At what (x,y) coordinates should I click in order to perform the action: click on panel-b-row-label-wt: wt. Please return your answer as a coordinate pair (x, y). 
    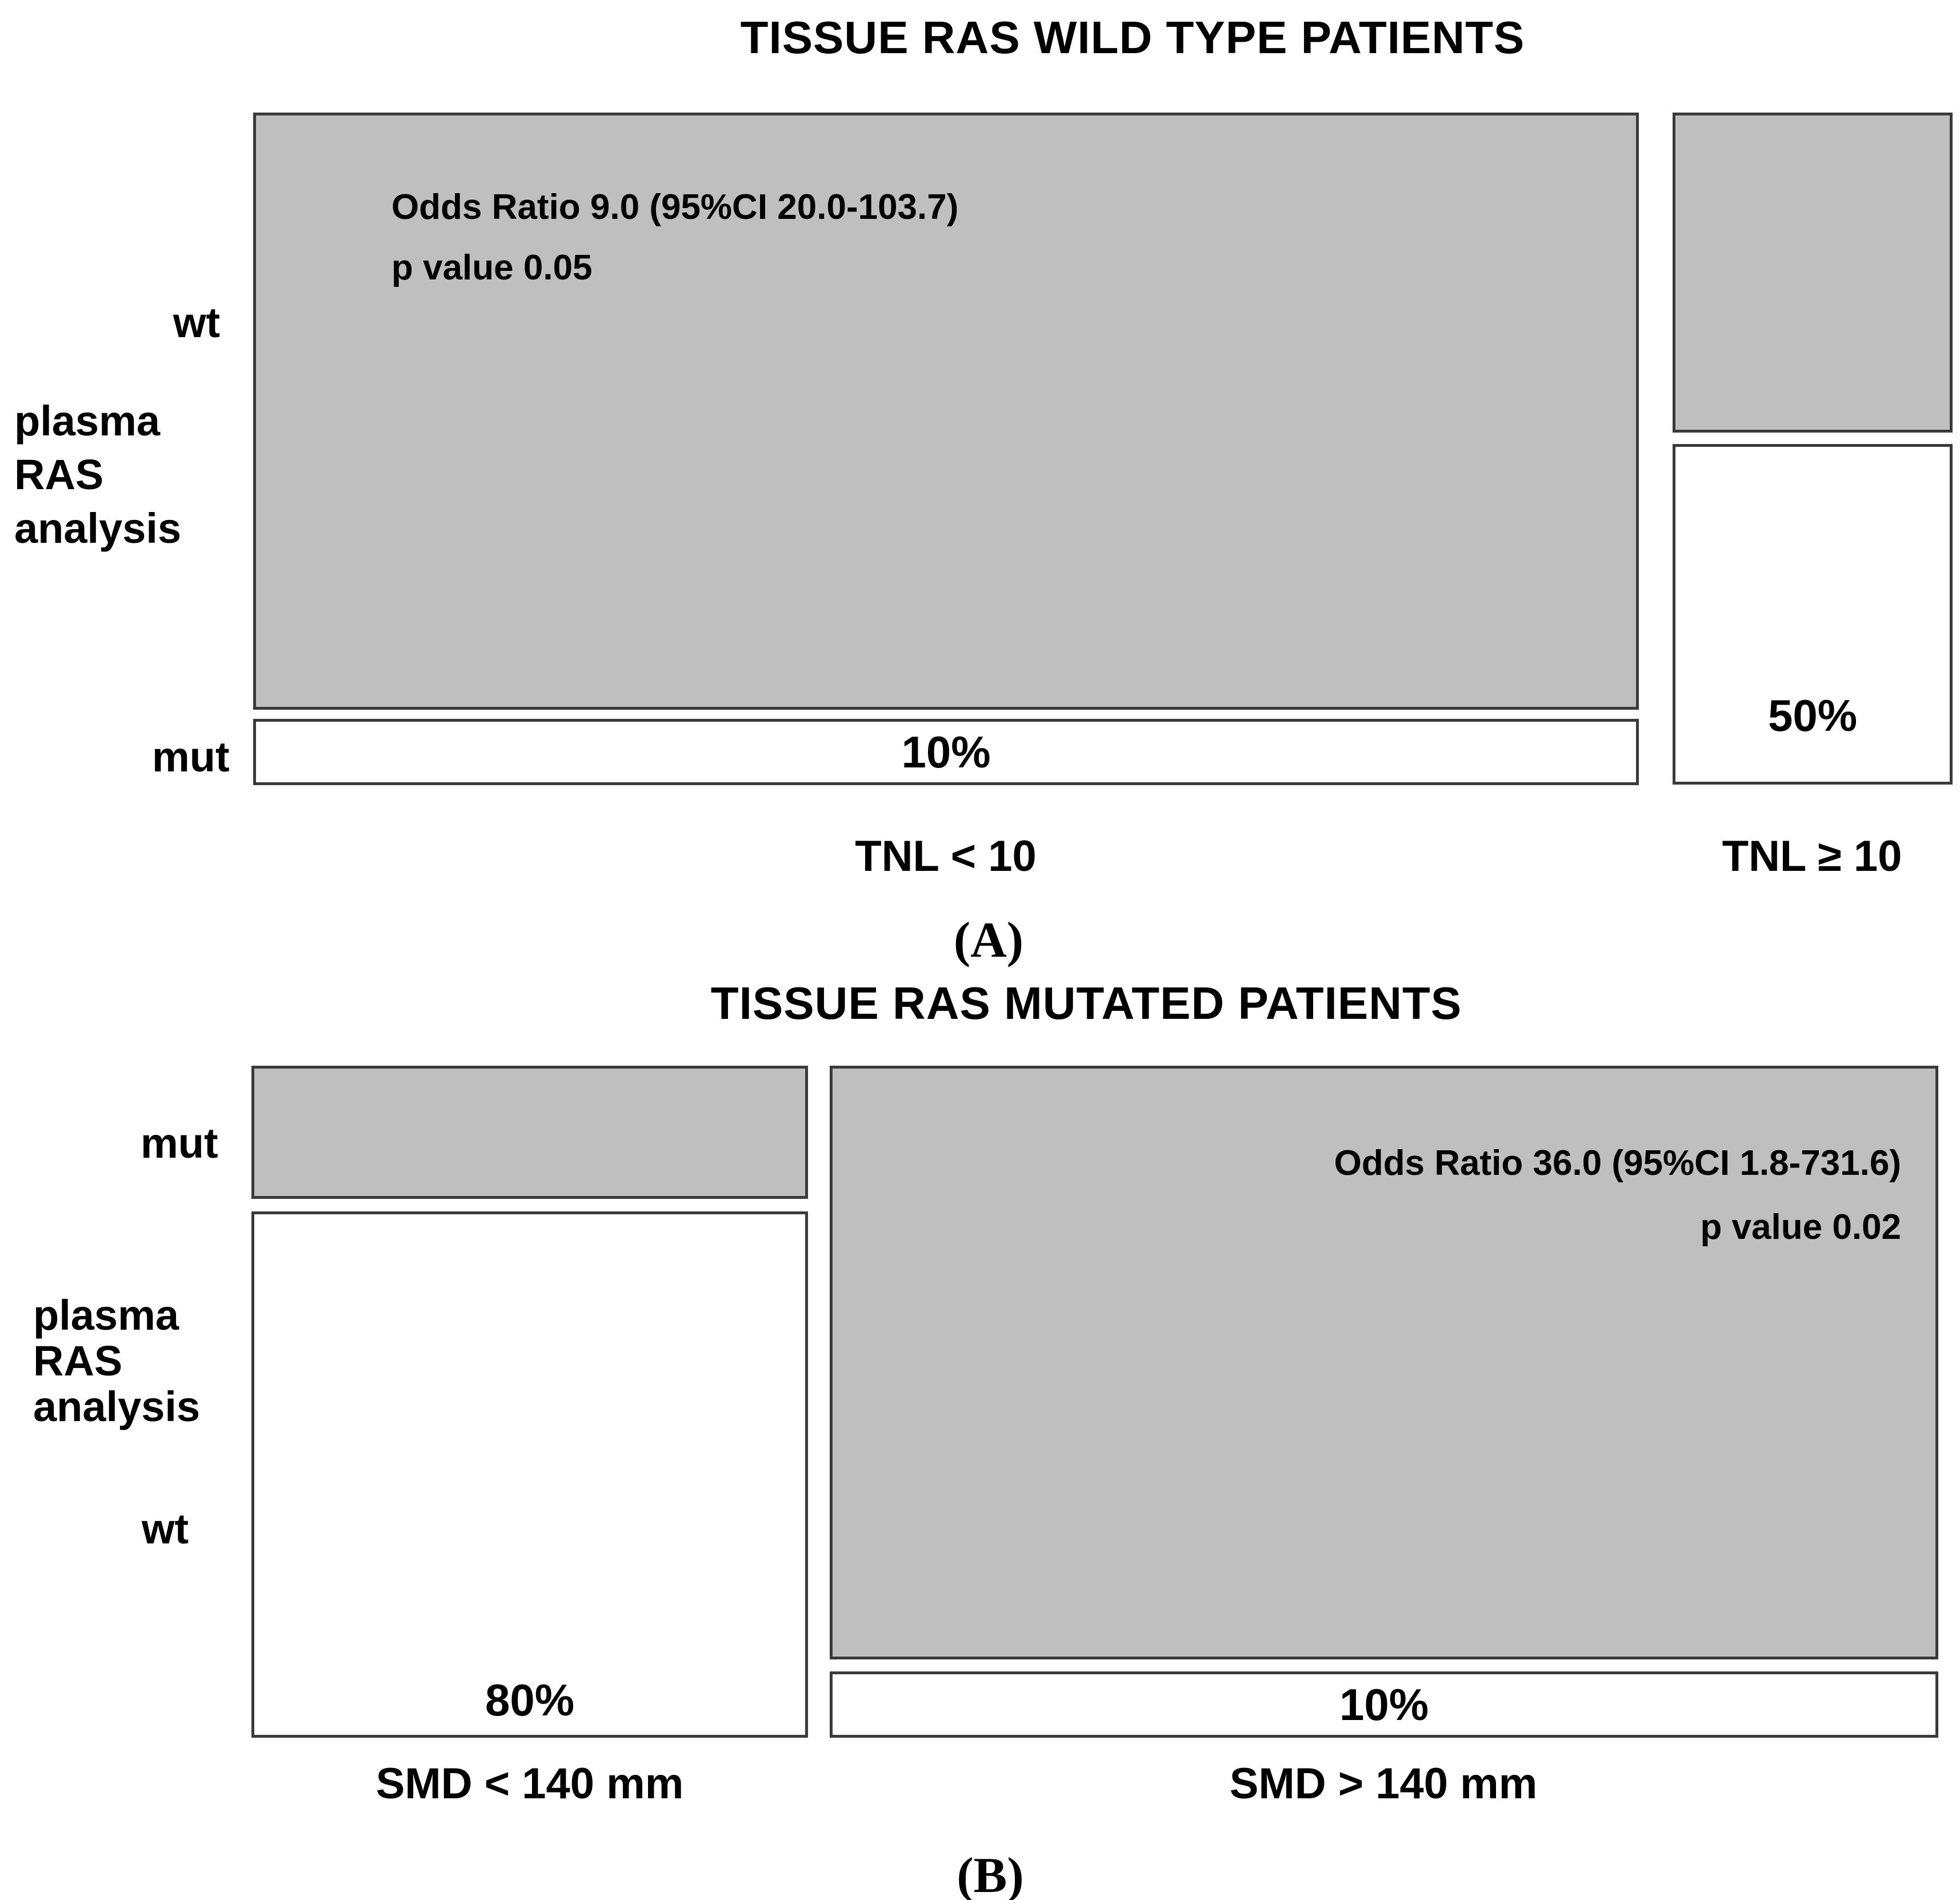
    Looking at the image, I should click on (165, 1529).